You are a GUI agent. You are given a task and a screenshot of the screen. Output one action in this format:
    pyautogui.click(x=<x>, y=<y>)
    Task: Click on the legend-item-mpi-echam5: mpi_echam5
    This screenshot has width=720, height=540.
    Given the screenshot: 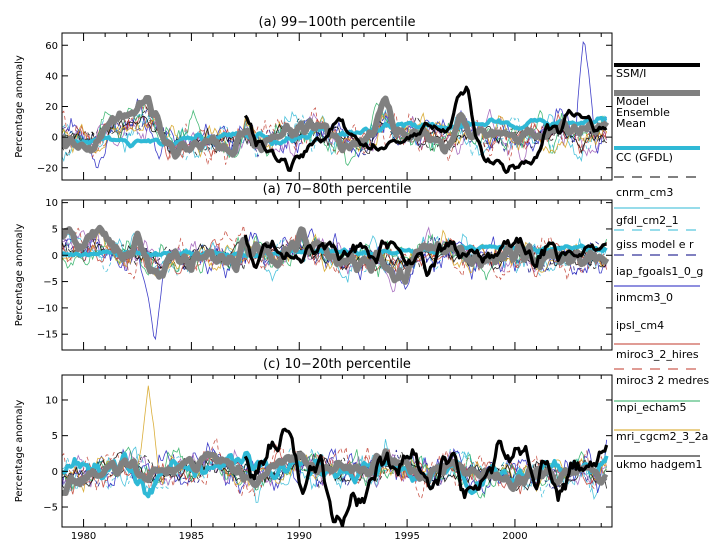 What is the action you would take?
    pyautogui.click(x=657, y=407)
    